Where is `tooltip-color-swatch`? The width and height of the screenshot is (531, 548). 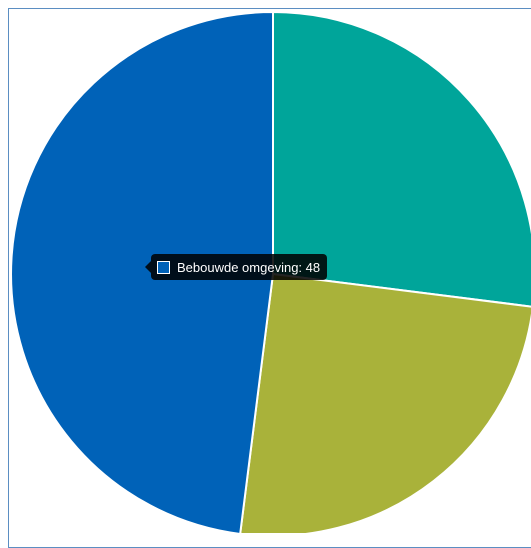 tooltip-color-swatch is located at coordinates (163, 267).